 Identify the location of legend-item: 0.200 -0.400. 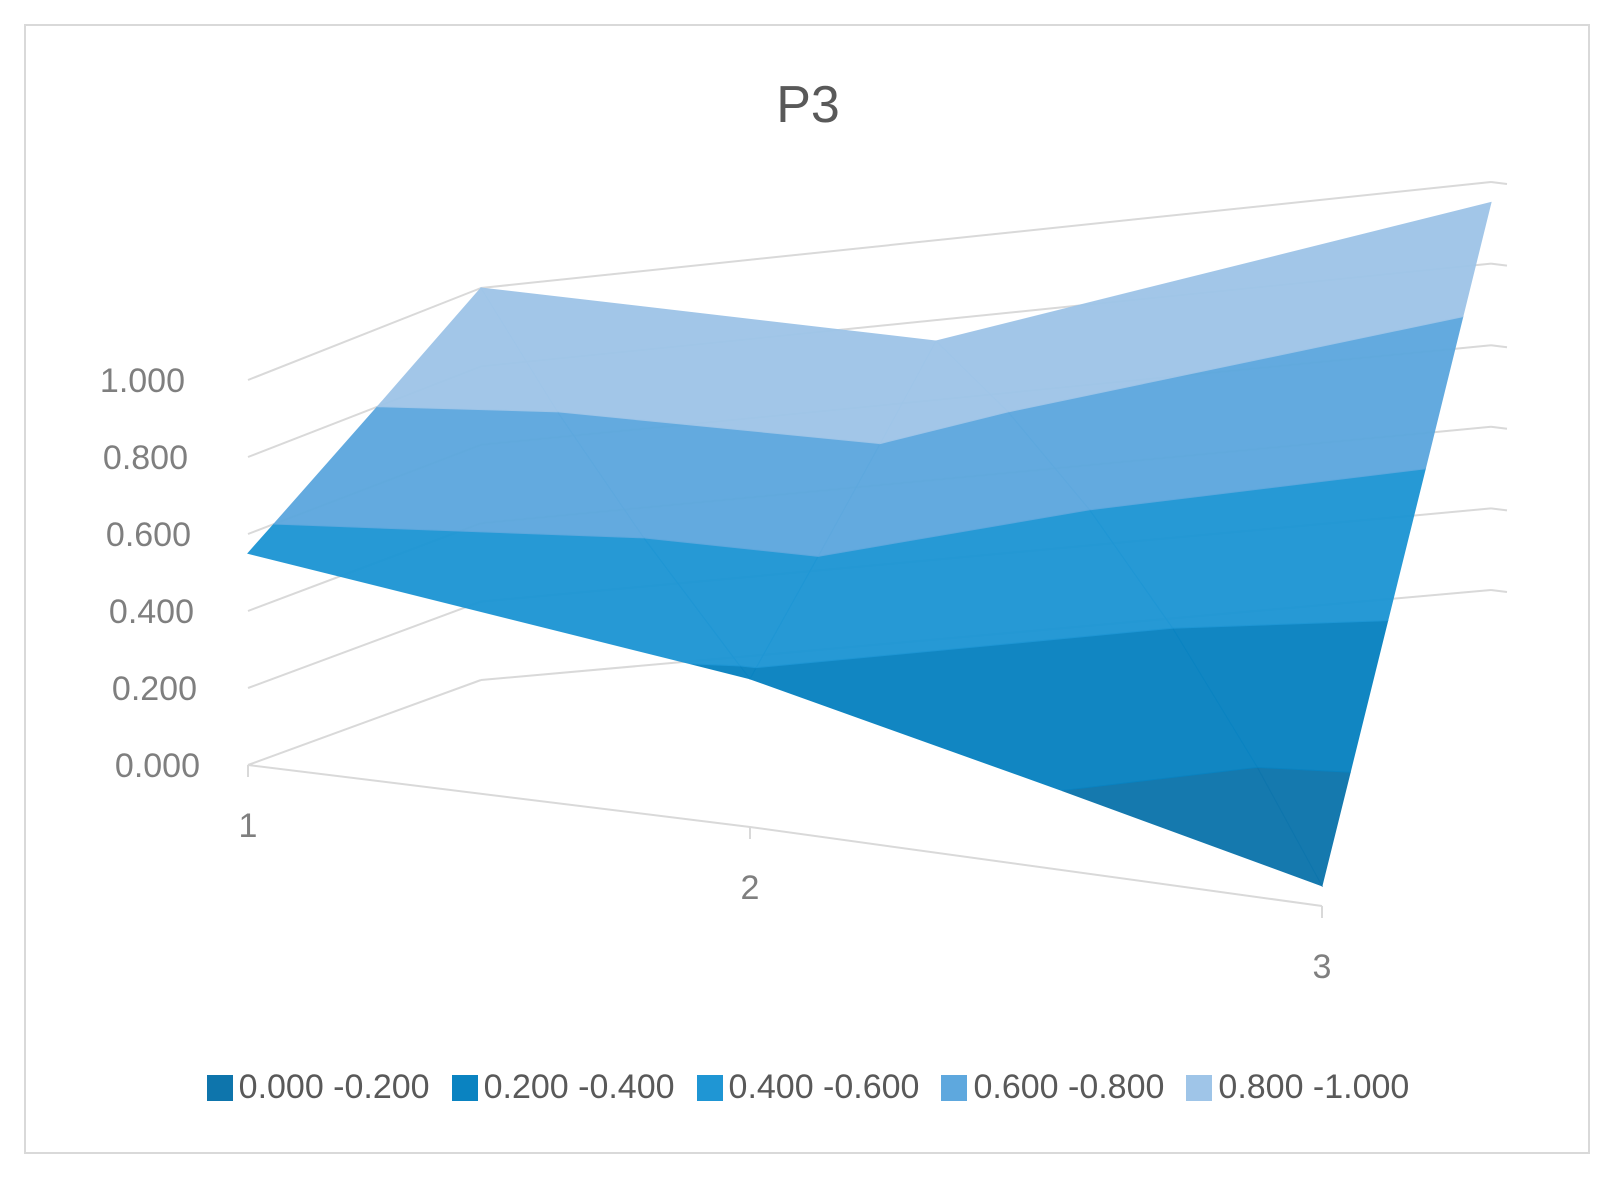
(563, 1087).